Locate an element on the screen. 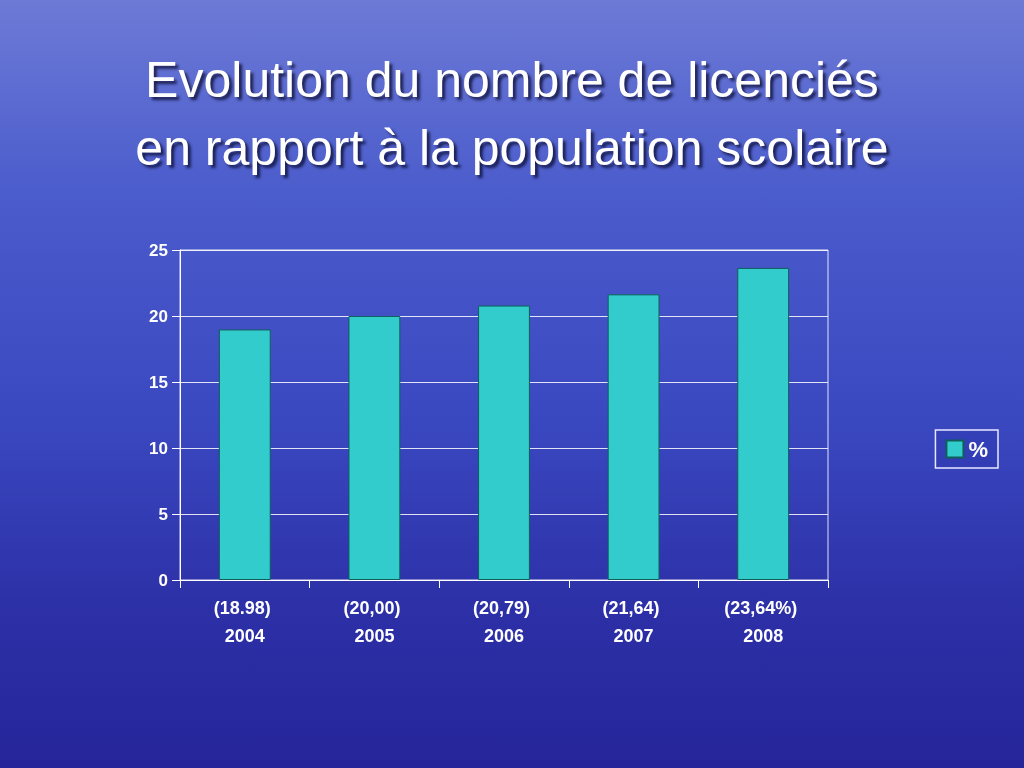 The height and width of the screenshot is (768, 1024). chart-title: Evolution du nombre de licenciés en rapport à la population scolaire is located at coordinates (512, 114).